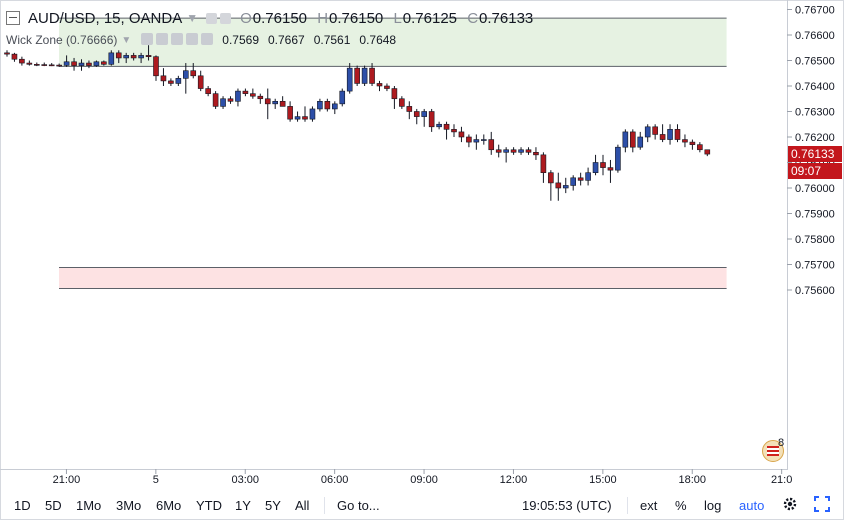  I want to click on price-tick-label: 0.75900, so click(815, 215).